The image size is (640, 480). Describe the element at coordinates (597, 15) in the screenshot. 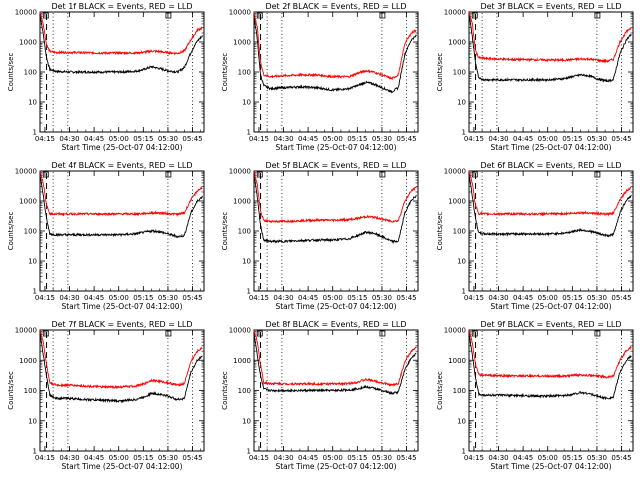

I see `panel-3-marker-box` at that location.